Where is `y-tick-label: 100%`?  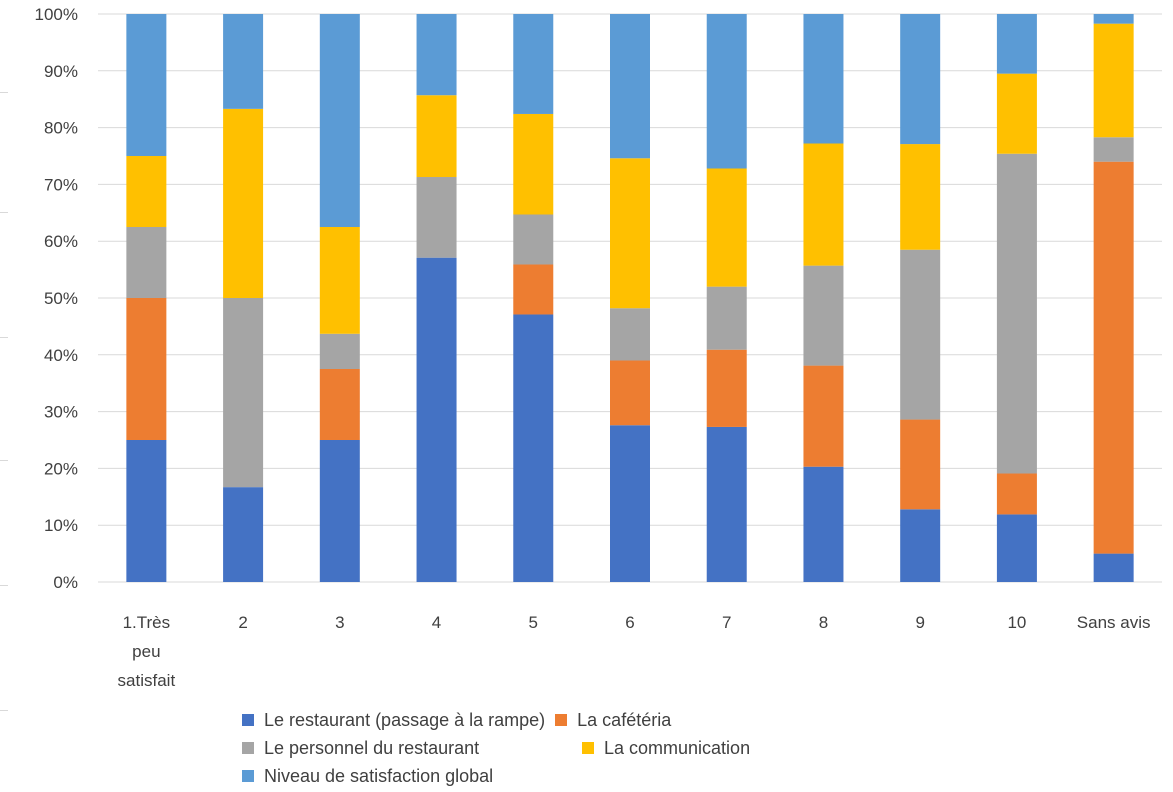
y-tick-label: 100% is located at coordinates (56, 14).